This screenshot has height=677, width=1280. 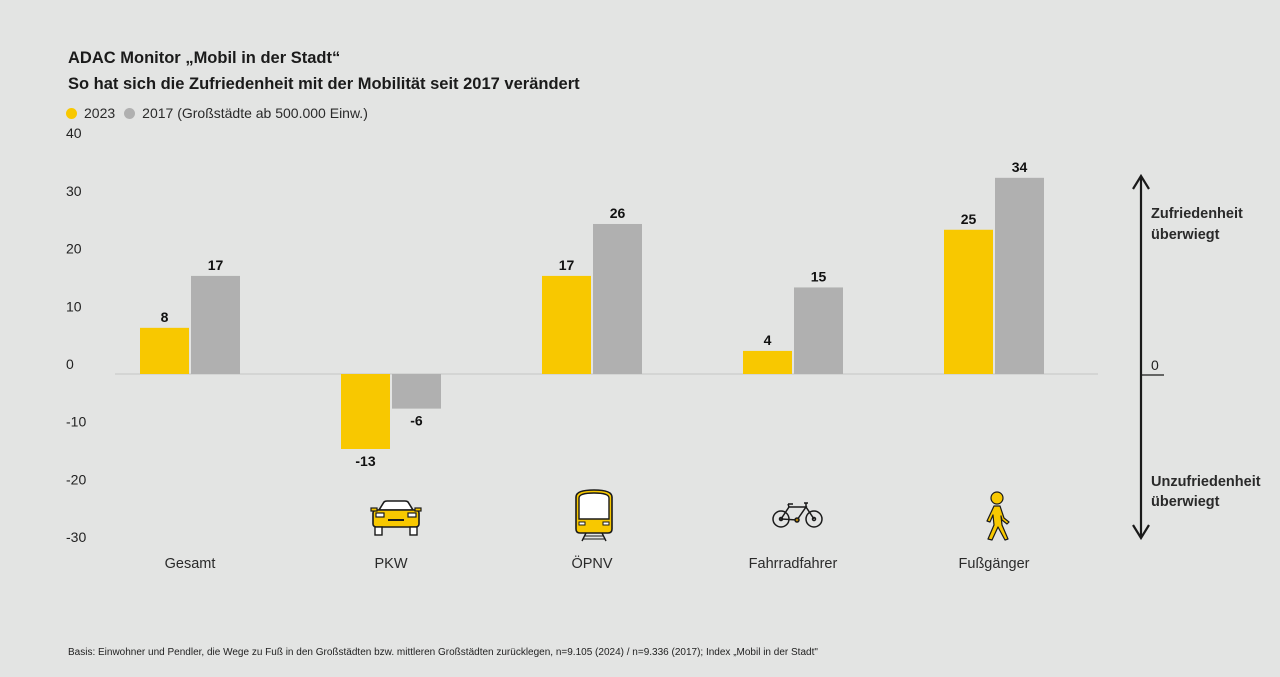 What do you see at coordinates (71, 113) in the screenshot?
I see `legend-swatch-2023` at bounding box center [71, 113].